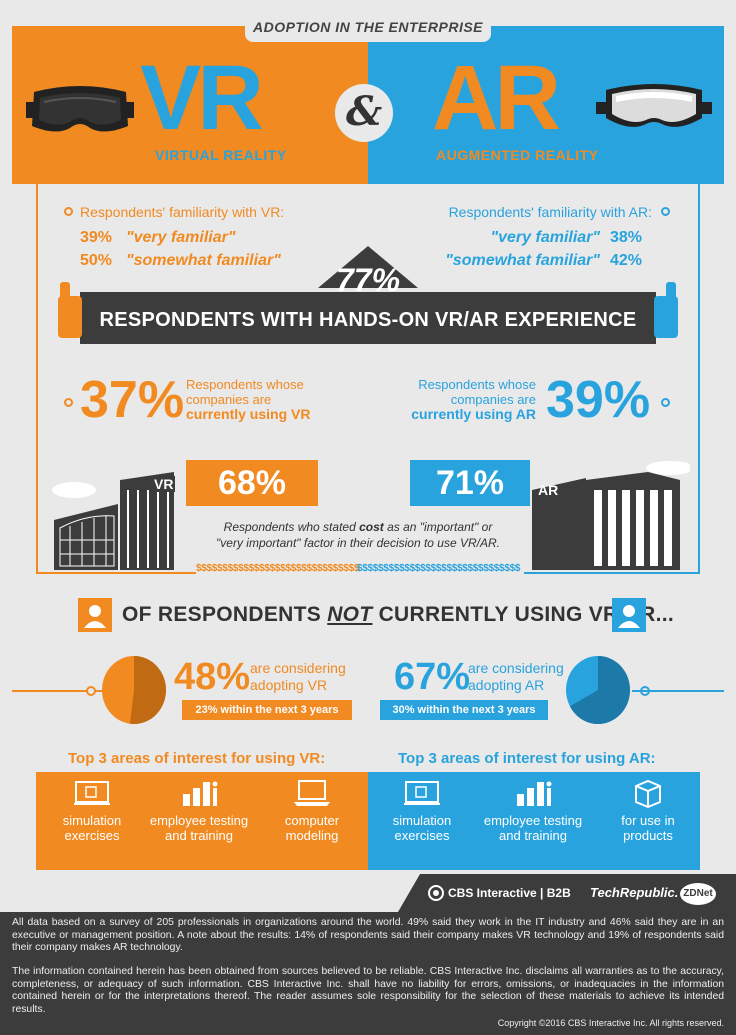 The image size is (736, 1035). I want to click on ar-cost-baseline, so click(612, 573).